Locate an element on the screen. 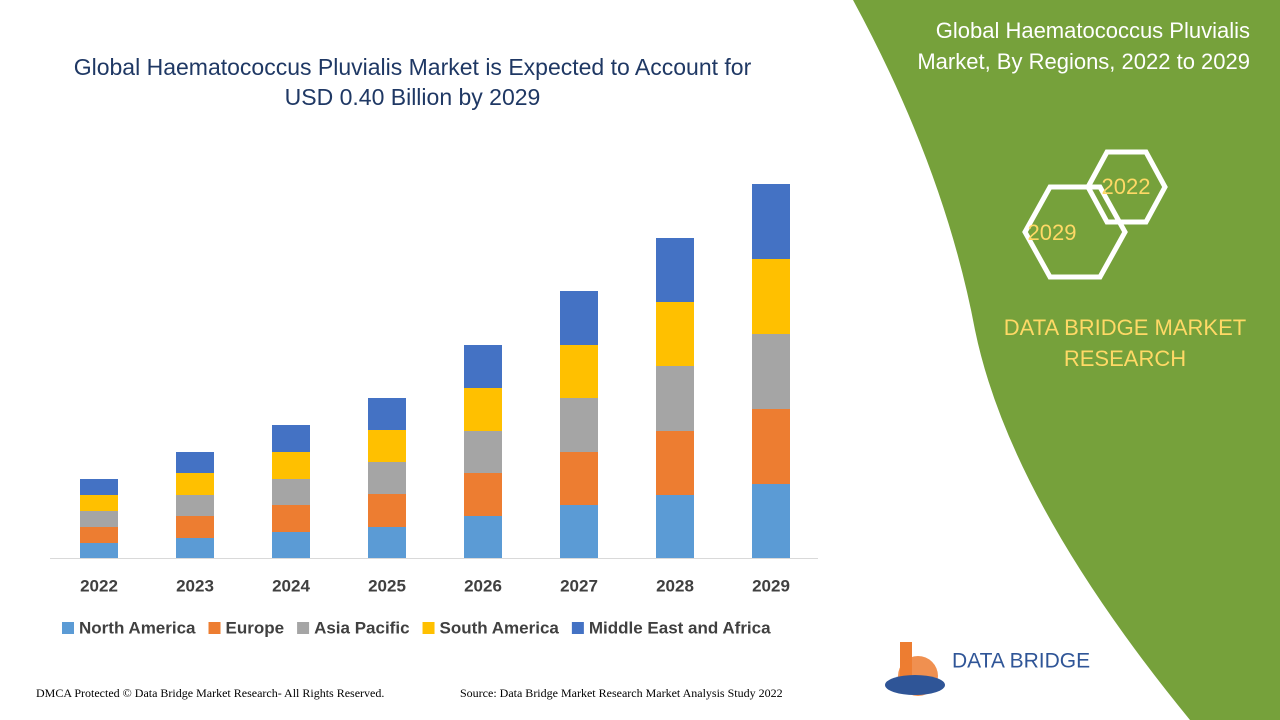  legend-label: Europe is located at coordinates (255, 627).